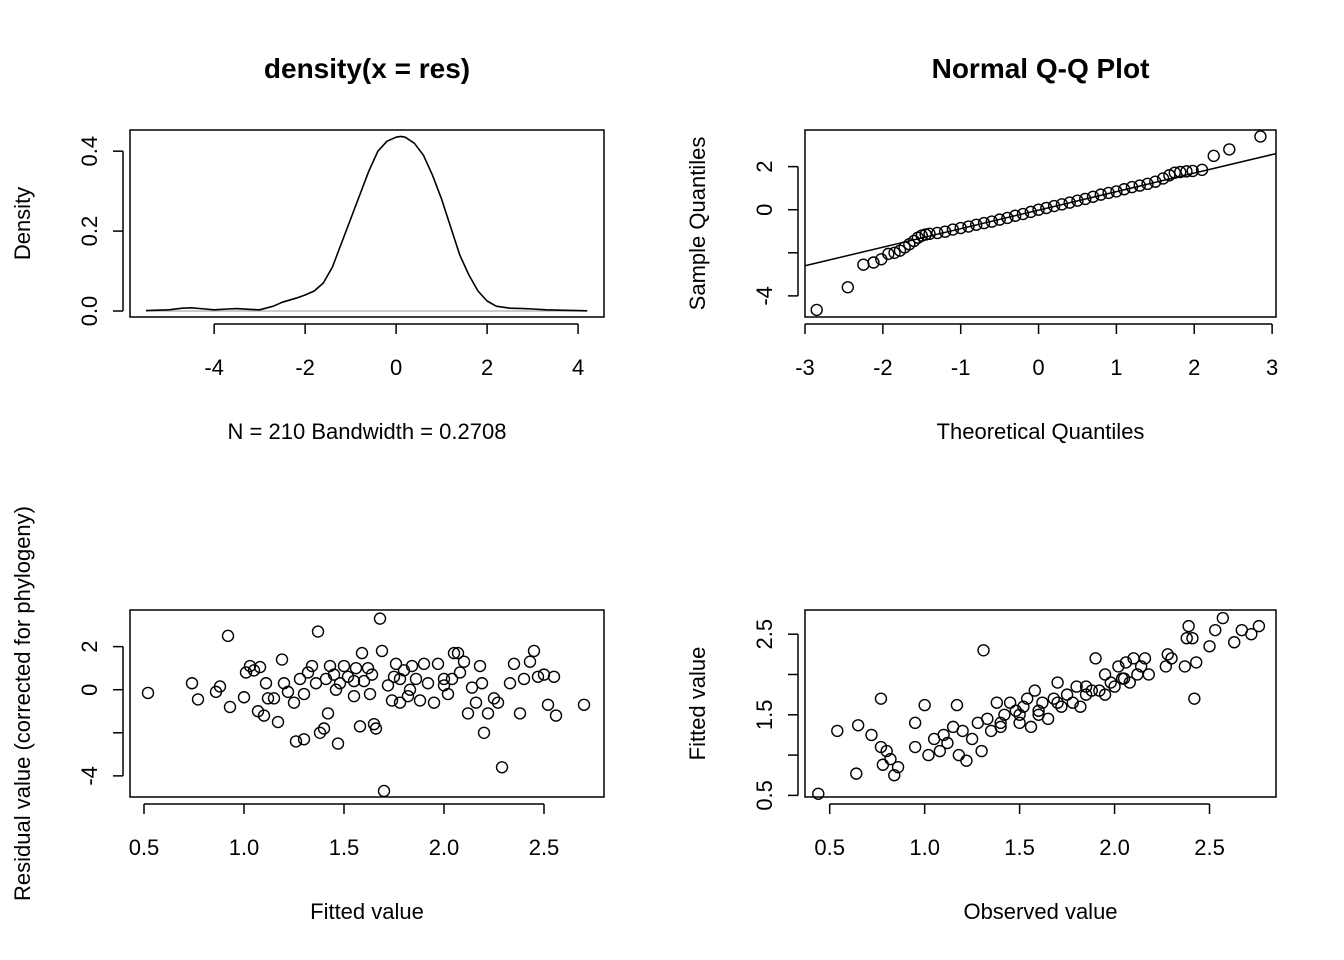 The image size is (1344, 960). I want to click on x-axis-label: Theoretical Quantiles, so click(1041, 431).